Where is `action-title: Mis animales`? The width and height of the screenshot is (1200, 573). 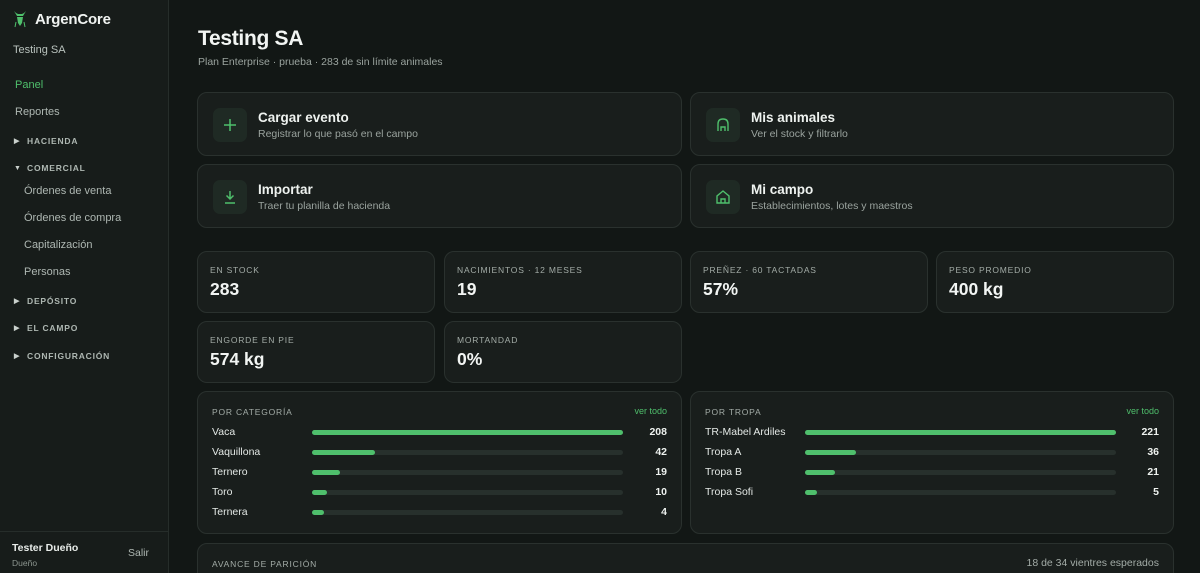 action-title: Mis animales is located at coordinates (793, 117).